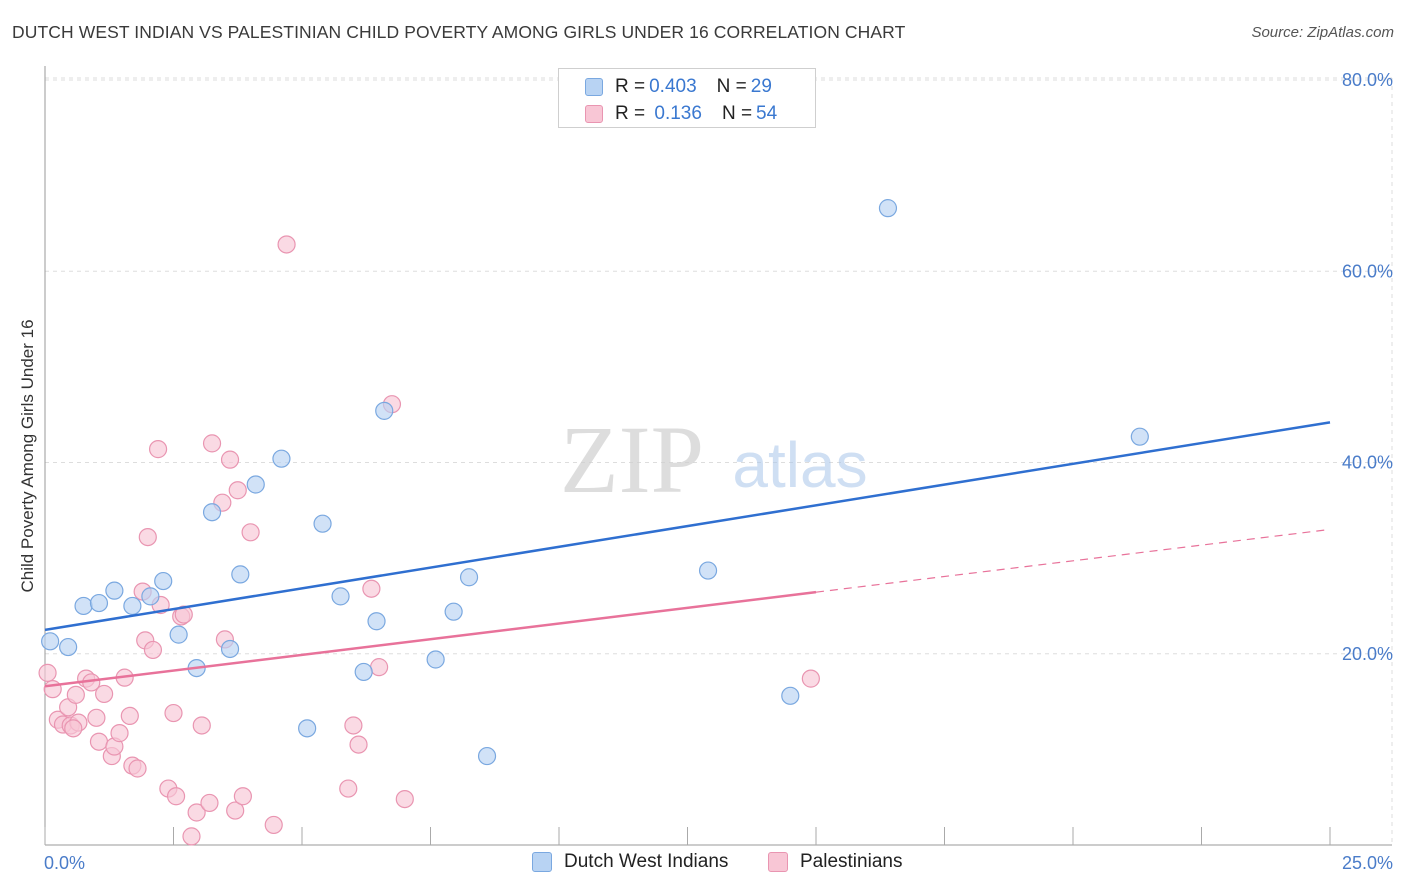 This screenshot has height=892, width=1406. What do you see at coordinates (1367, 271) in the screenshot?
I see `y-tick-label: 60.0%` at bounding box center [1367, 271].